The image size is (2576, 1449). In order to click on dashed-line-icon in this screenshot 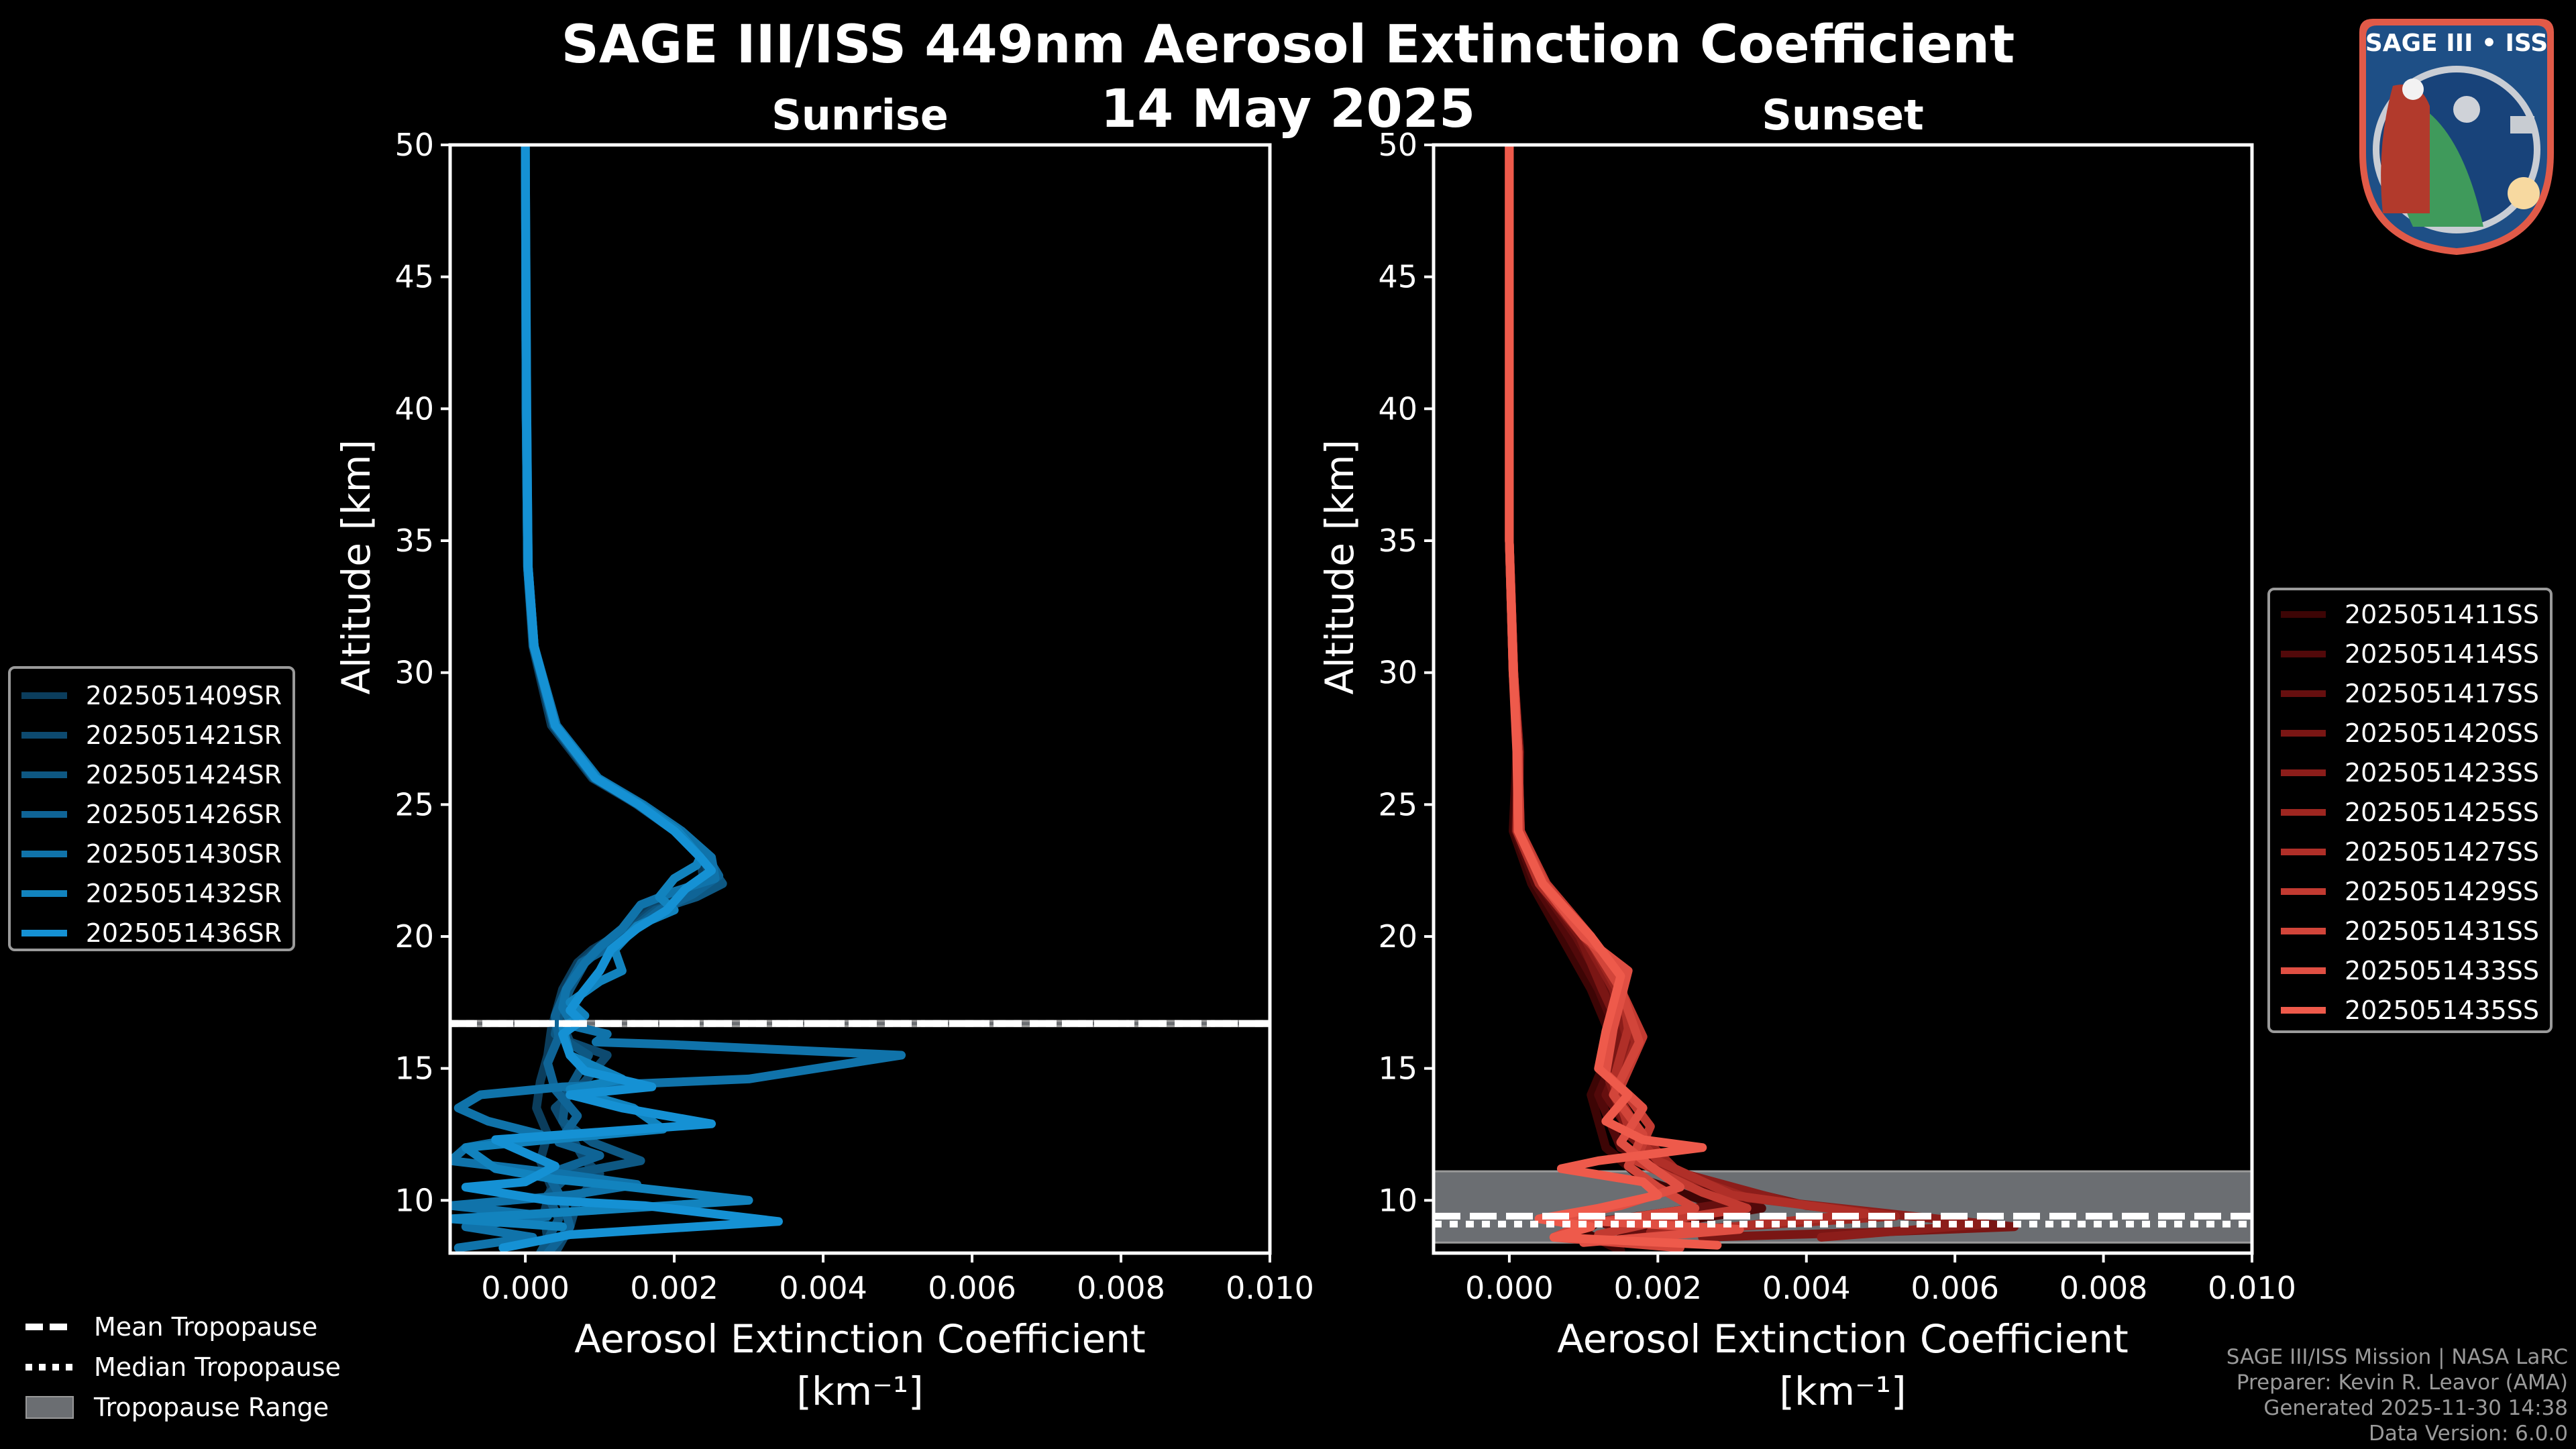, I will do `click(49, 1327)`.